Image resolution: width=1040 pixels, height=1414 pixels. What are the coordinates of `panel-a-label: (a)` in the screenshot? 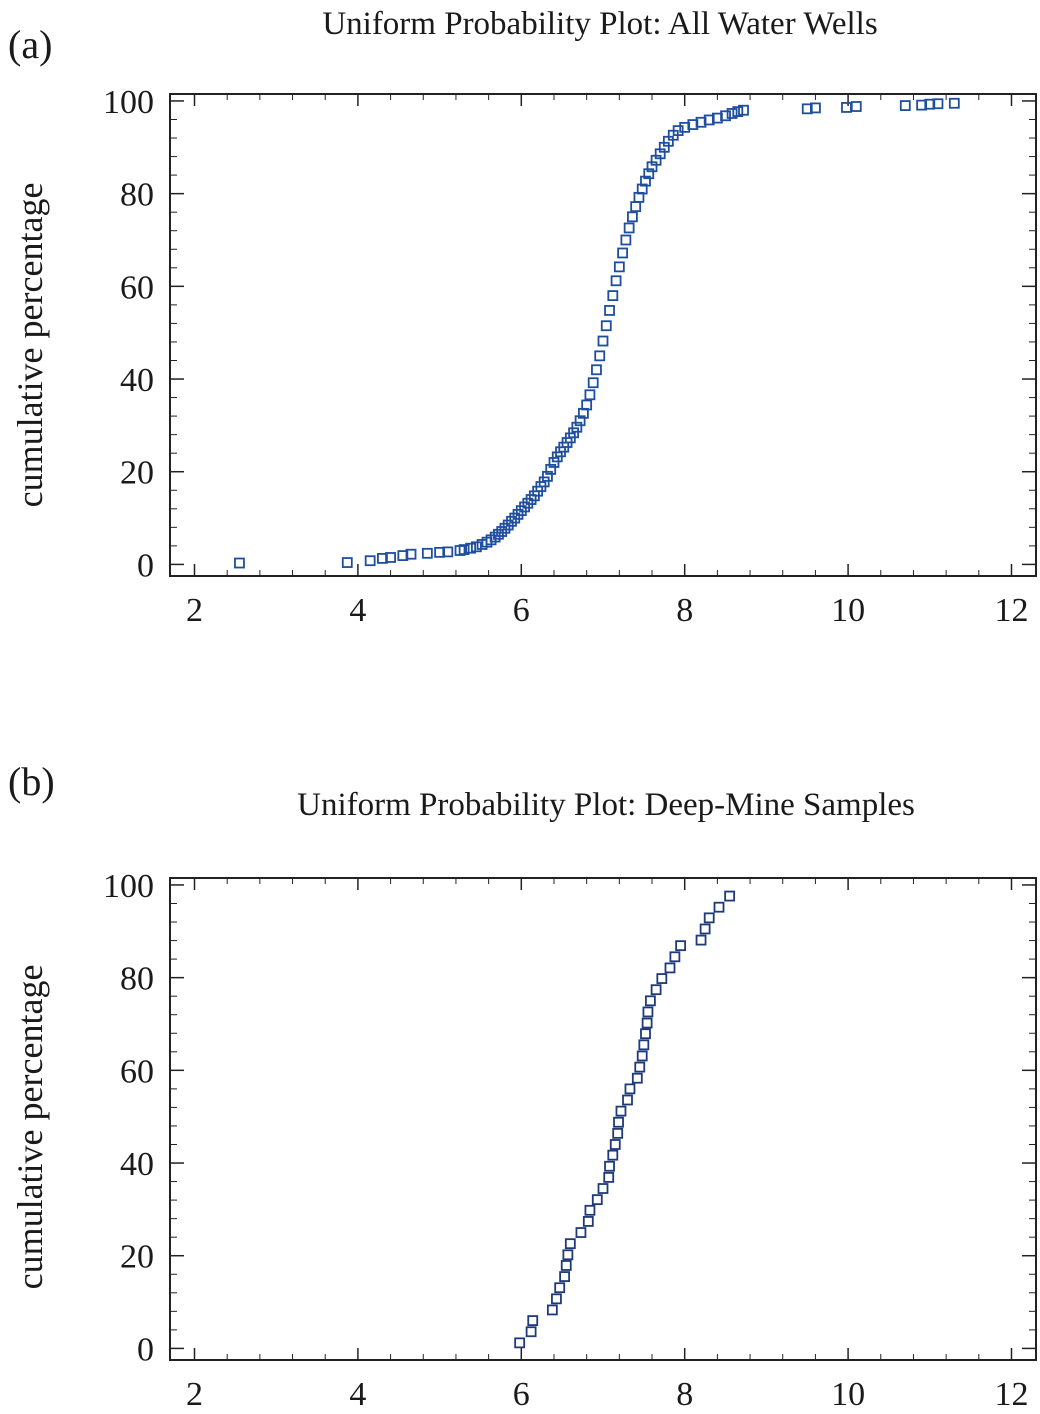 It's located at (30, 44).